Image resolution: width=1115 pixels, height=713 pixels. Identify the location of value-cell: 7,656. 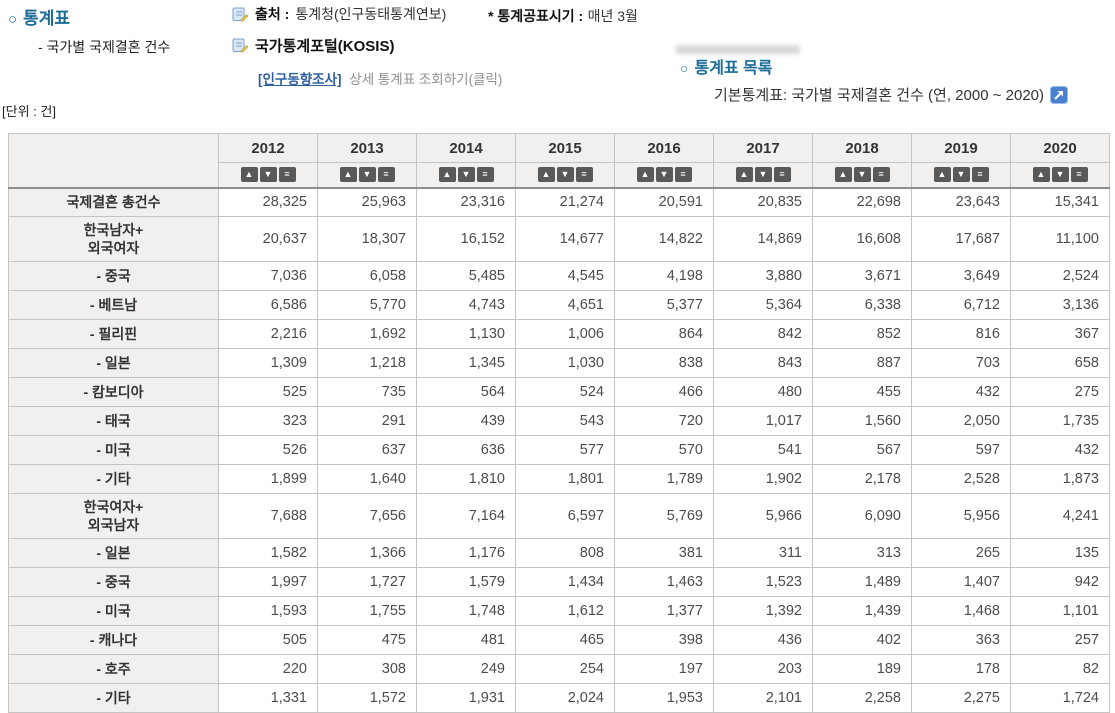
(367, 516).